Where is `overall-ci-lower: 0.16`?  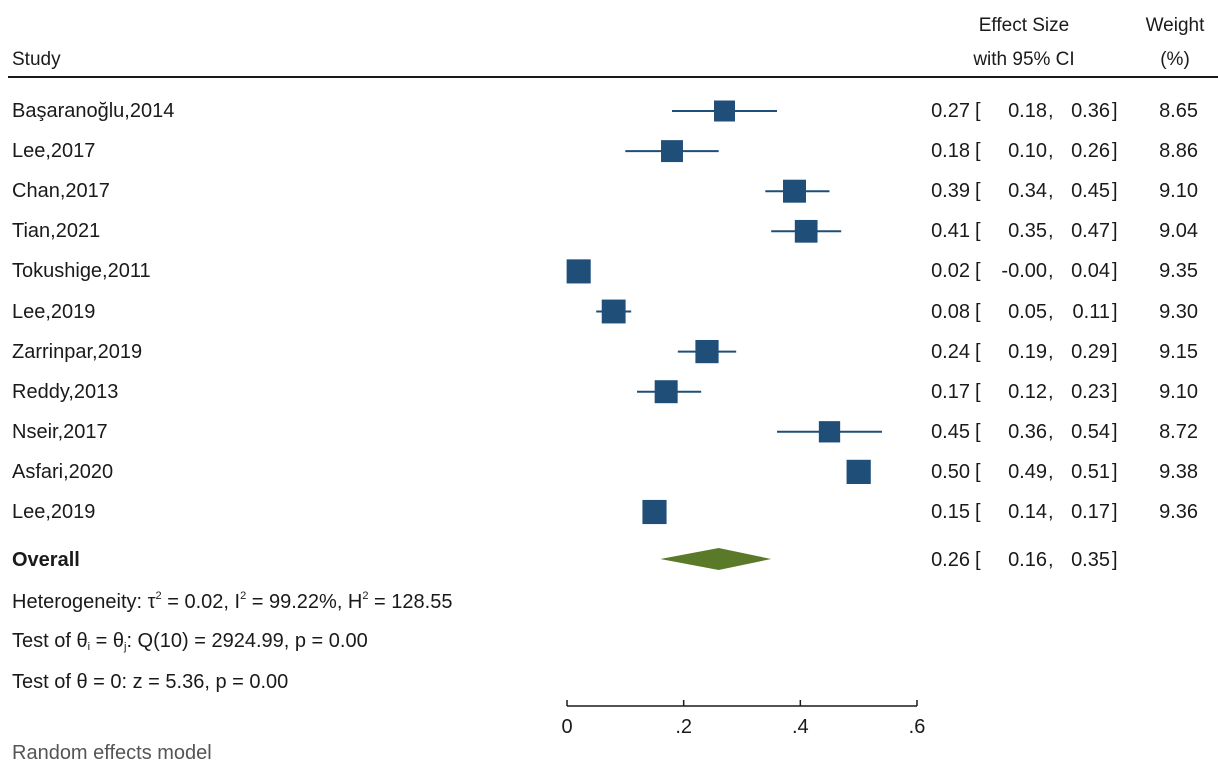 overall-ci-lower: 0.16 is located at coordinates (1027, 560).